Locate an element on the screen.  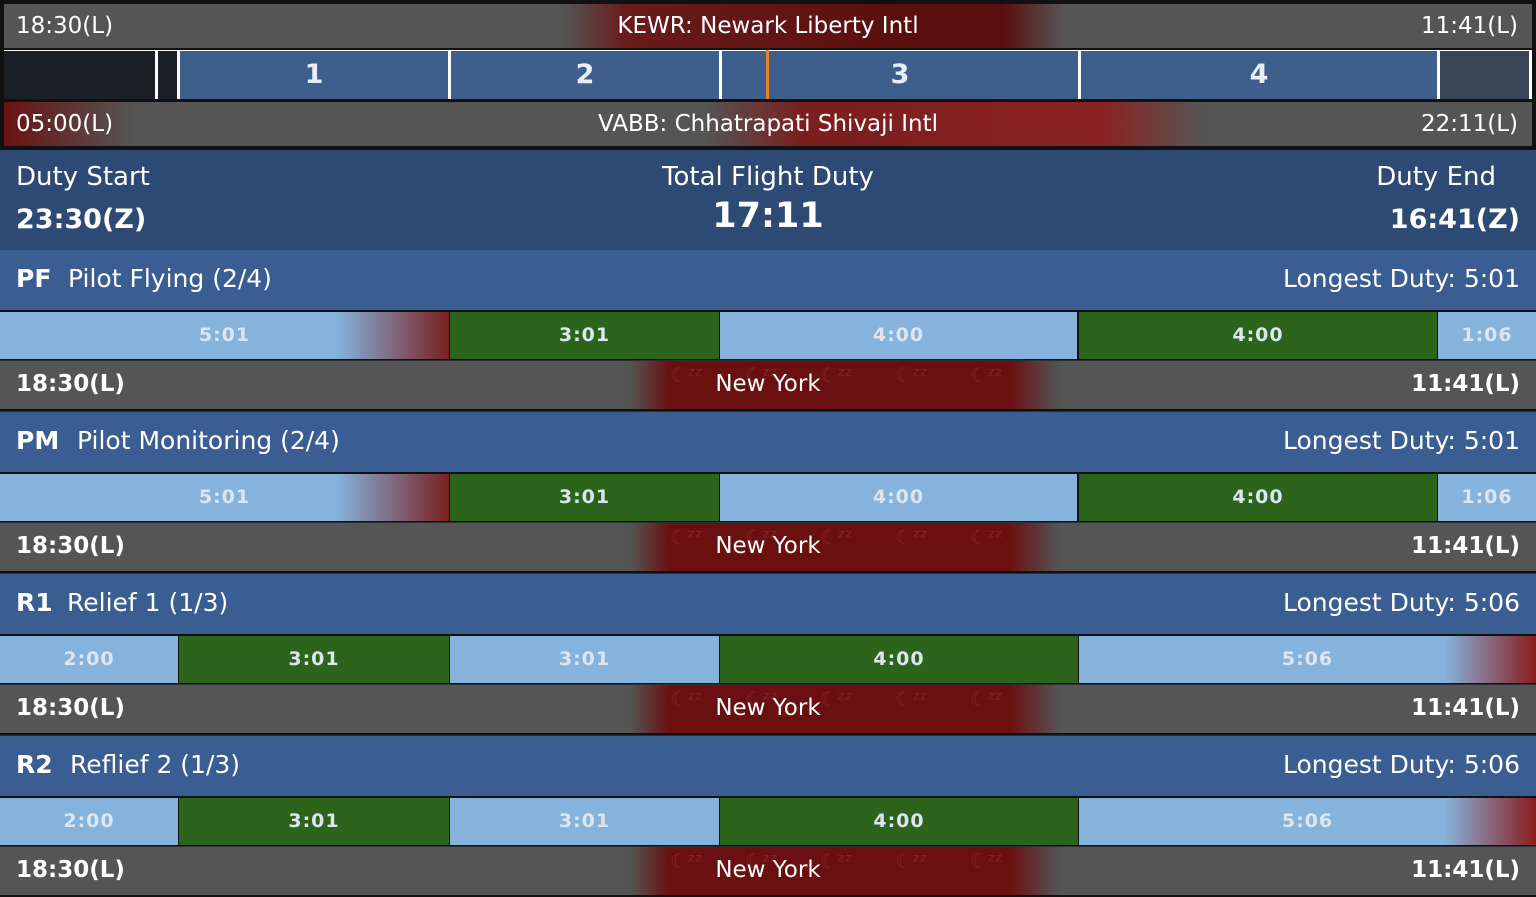
briefing-block is located at coordinates (167, 75).